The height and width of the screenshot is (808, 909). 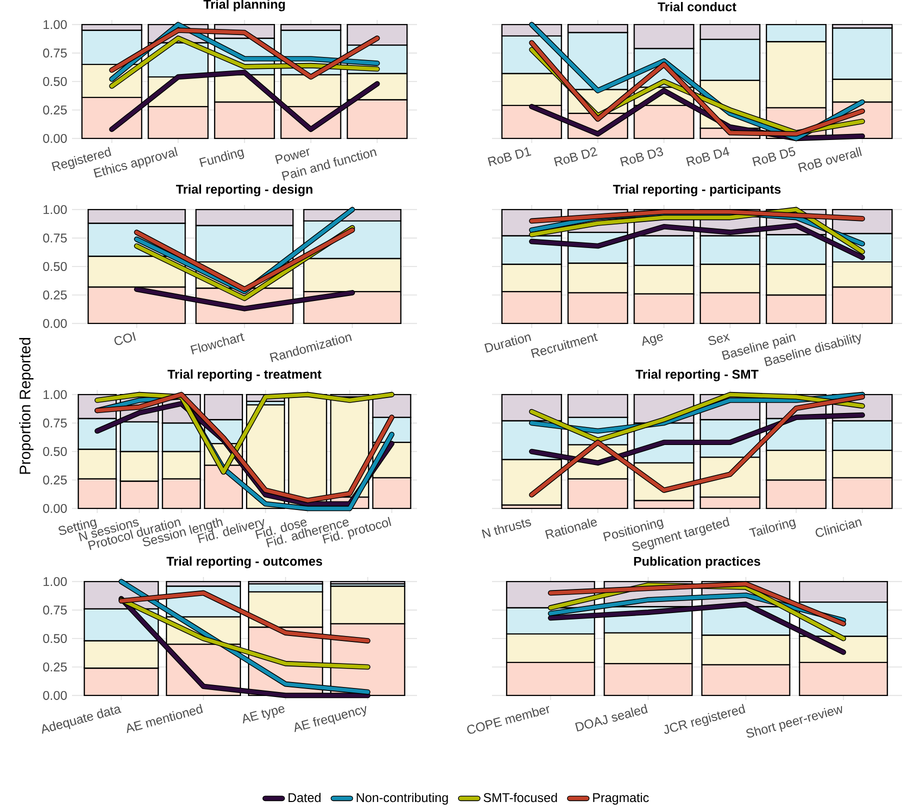 I want to click on x-tick-label: Rationale, so click(x=571, y=529).